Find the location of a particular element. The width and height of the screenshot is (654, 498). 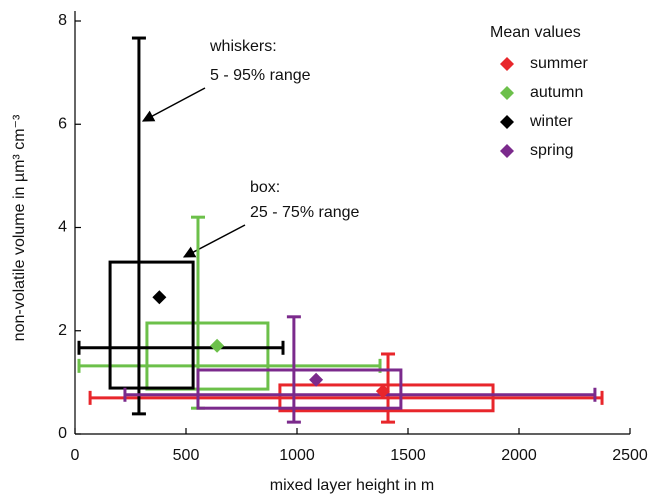

x-tick-label: 1000 is located at coordinates (297, 455).